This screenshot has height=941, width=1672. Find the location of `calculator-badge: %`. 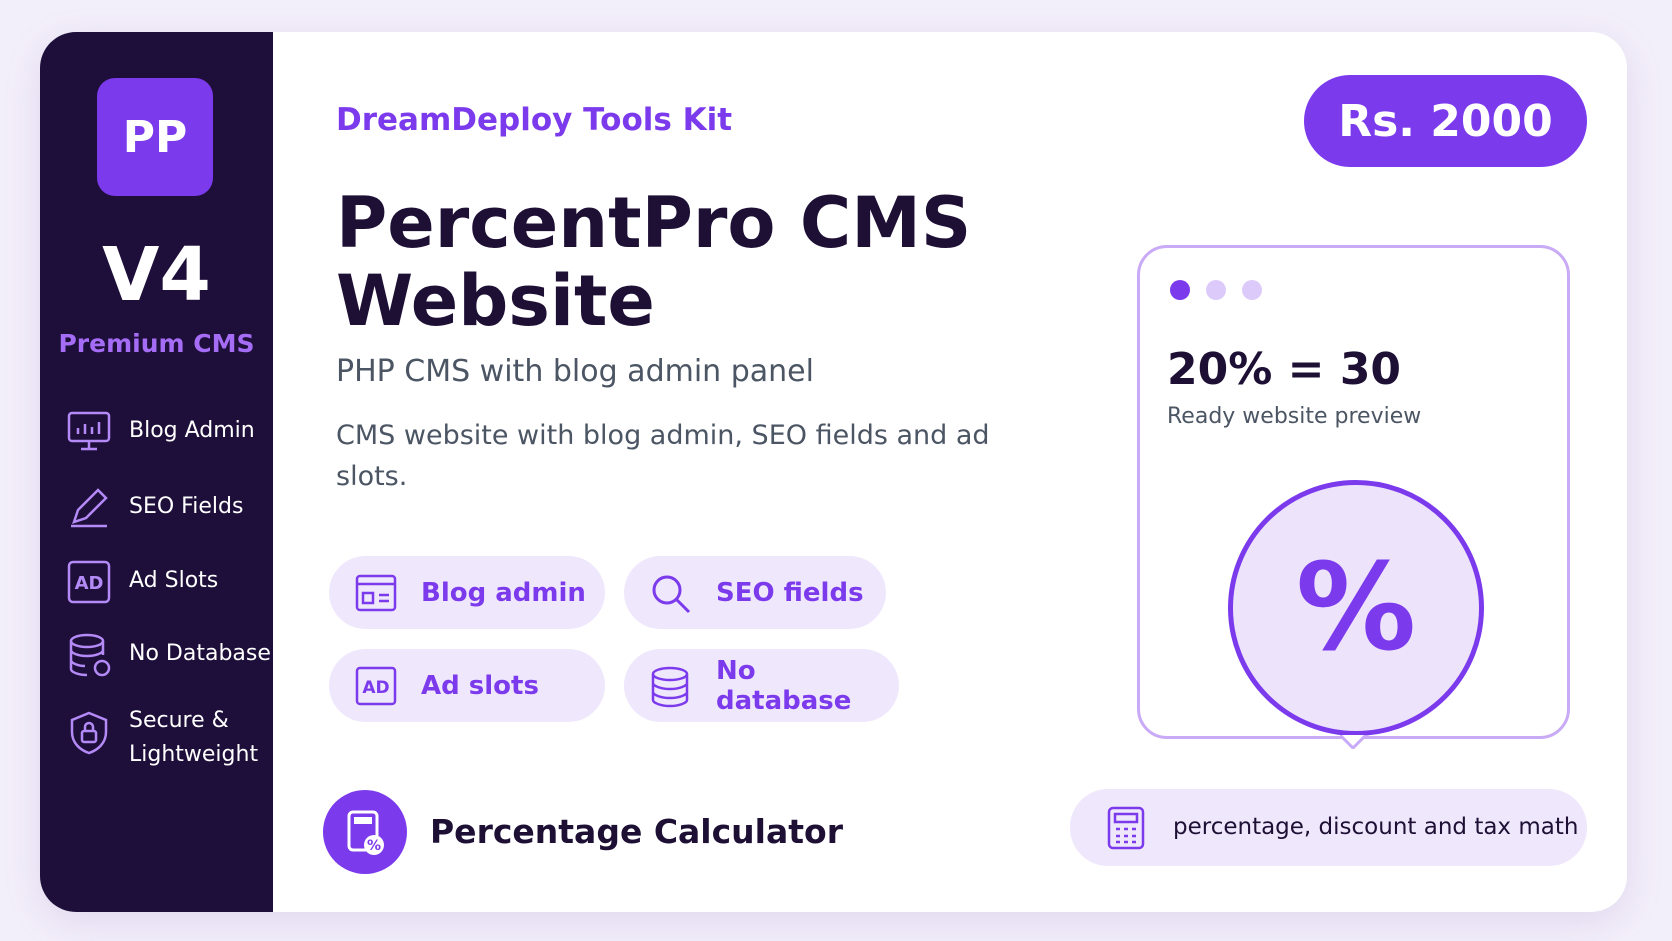

calculator-badge: % is located at coordinates (365, 832).